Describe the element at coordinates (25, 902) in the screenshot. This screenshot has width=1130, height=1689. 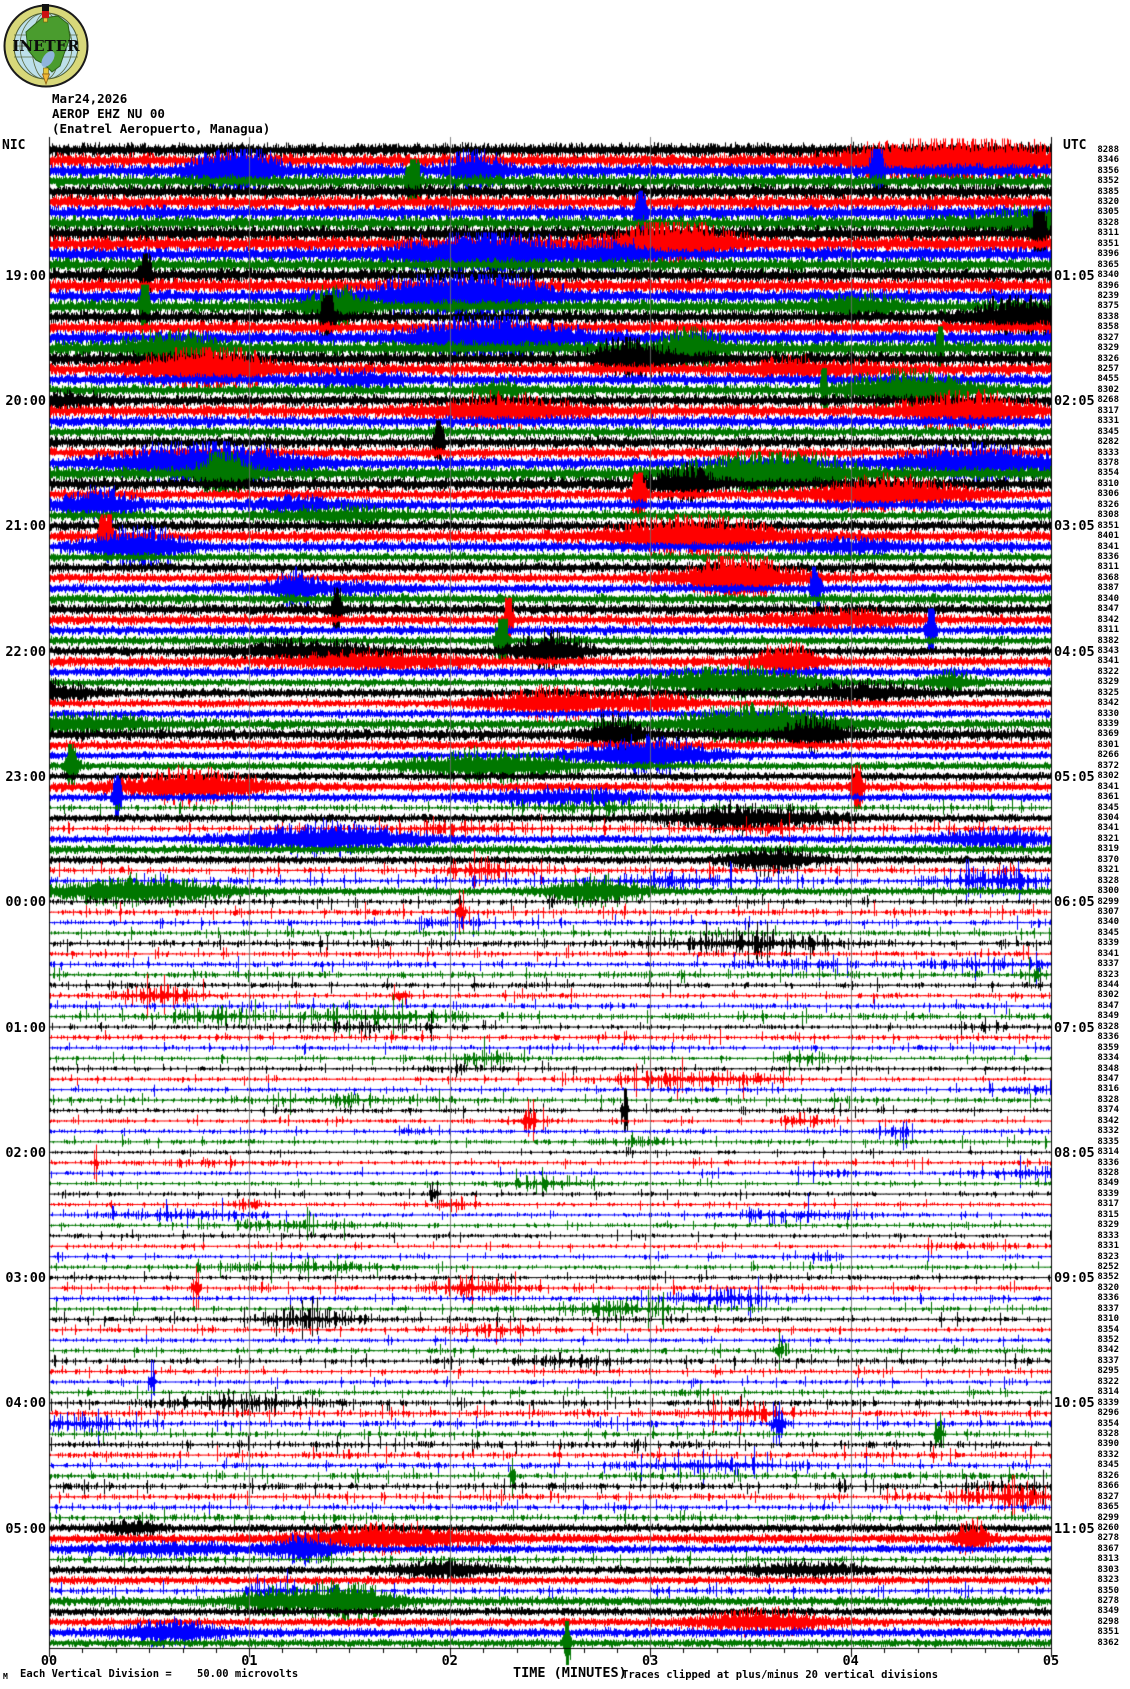
I see `left-hour-label: 00:00` at that location.